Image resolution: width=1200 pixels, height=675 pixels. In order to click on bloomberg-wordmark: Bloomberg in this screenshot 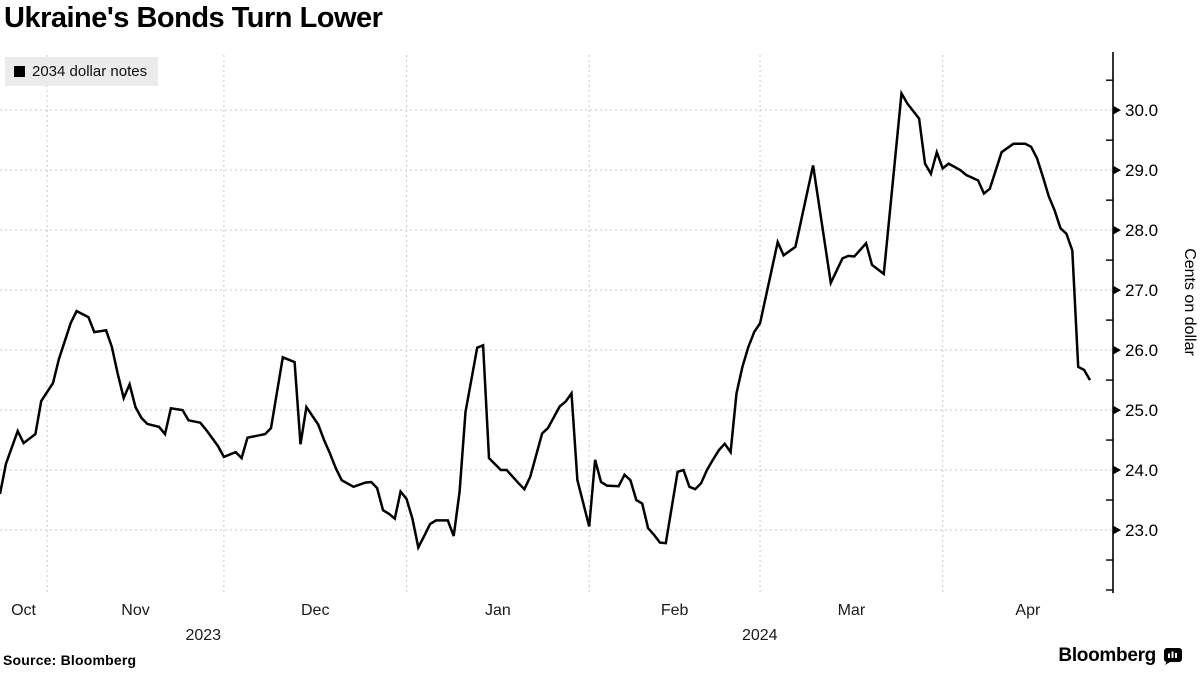, I will do `click(1120, 656)`.